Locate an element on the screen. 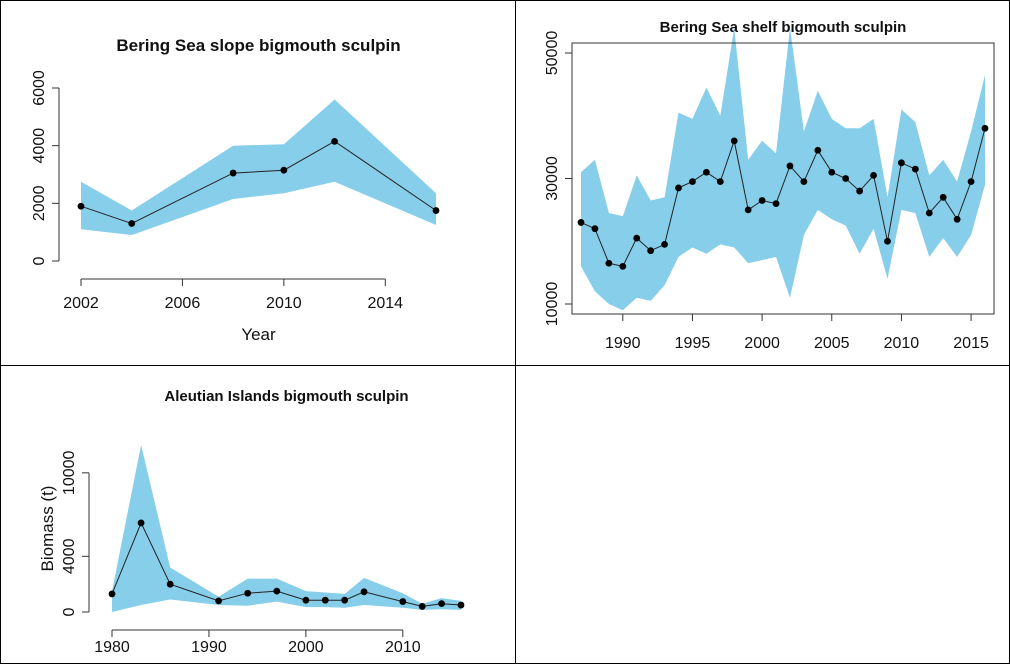 This screenshot has height=665, width=1010. y-tick-label: 6000 is located at coordinates (39, 88).